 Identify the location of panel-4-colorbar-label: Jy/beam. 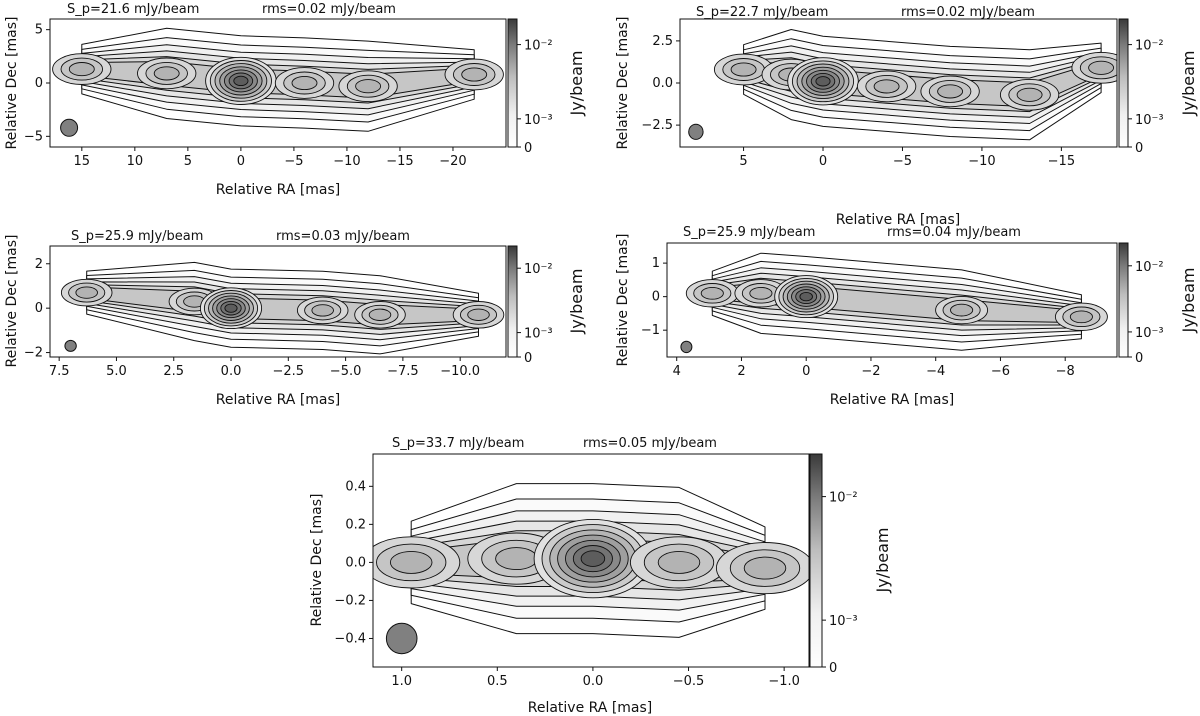
(1188, 301).